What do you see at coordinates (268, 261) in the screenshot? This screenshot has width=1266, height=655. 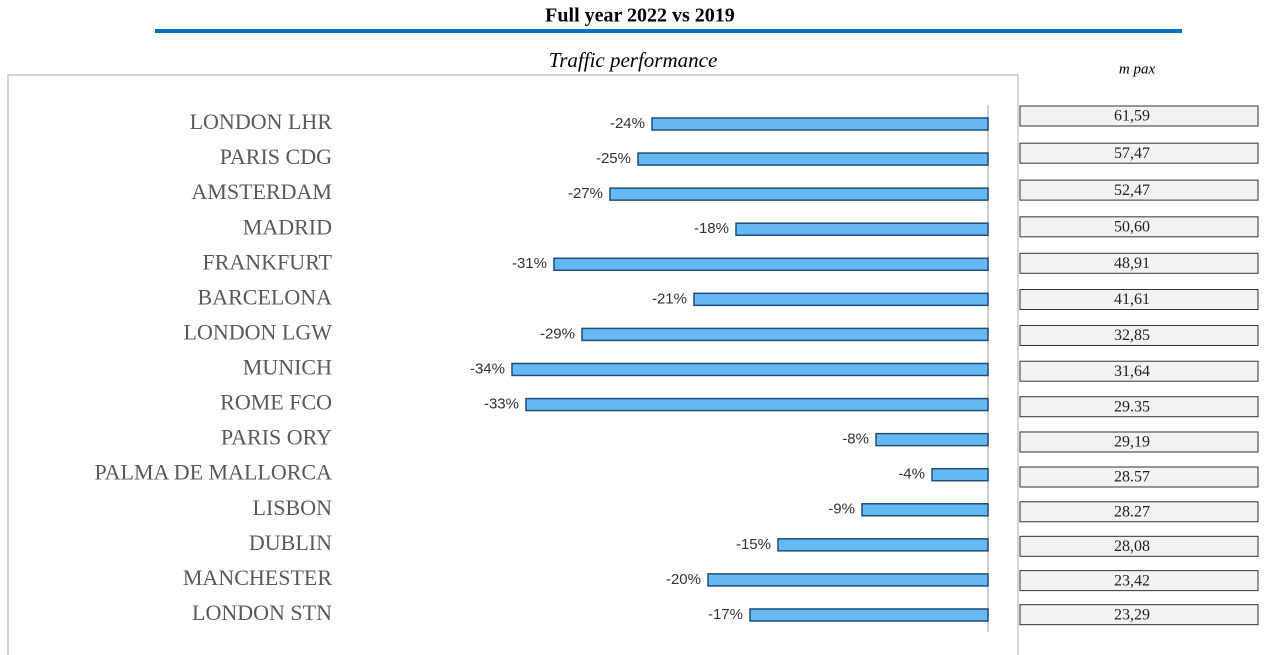 I see `category-label: FRANKFURT` at bounding box center [268, 261].